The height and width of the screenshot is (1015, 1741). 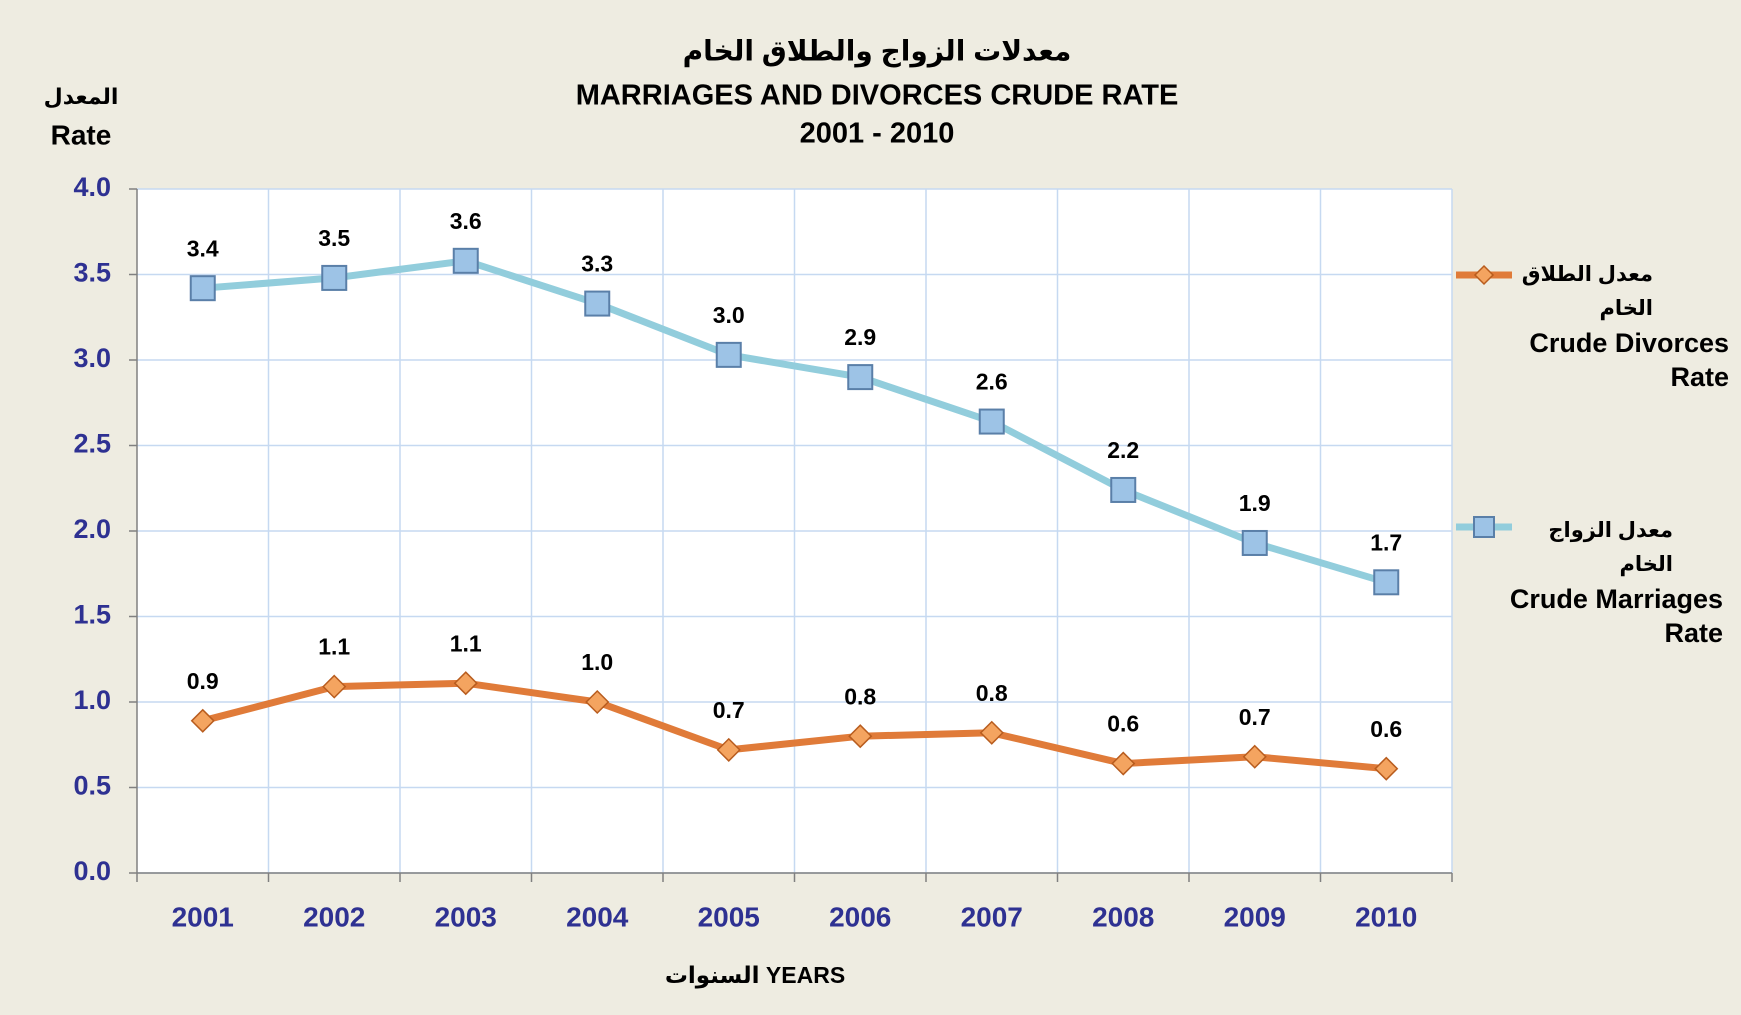 I want to click on data-label: 3.5, so click(x=334, y=238).